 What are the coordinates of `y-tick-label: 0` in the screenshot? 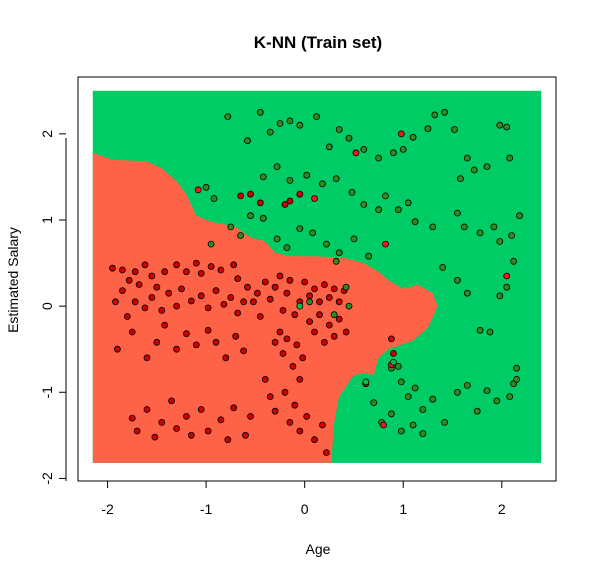 It's located at (47, 306).